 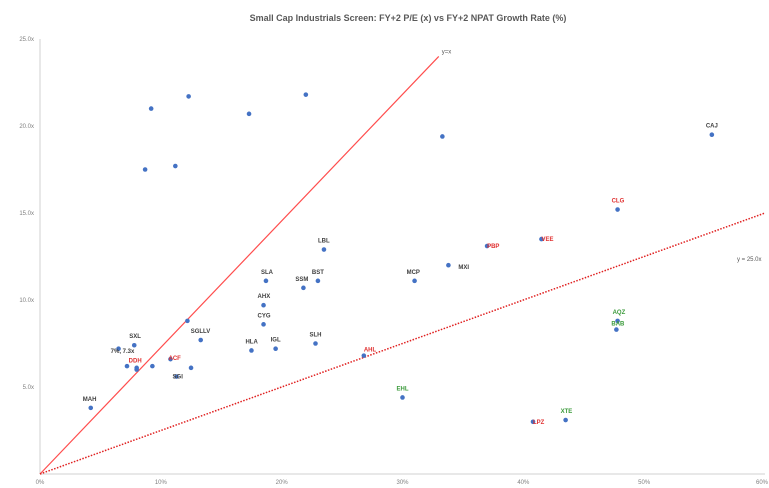 I want to click on point-label: DDH, so click(x=135, y=362).